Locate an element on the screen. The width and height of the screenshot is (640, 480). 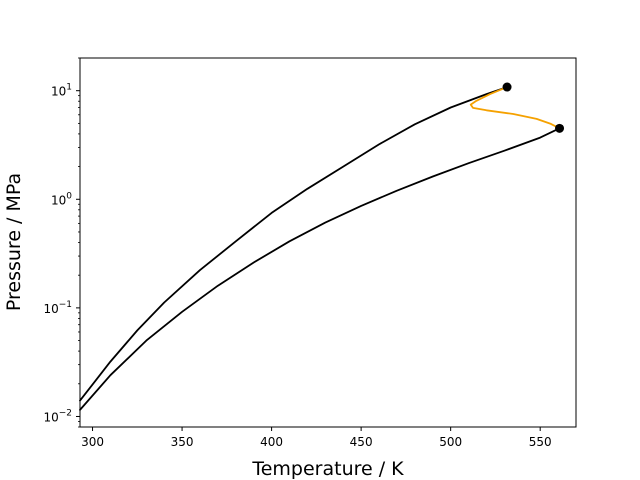
y-tick-label: 10⁰ is located at coordinates (61, 199).